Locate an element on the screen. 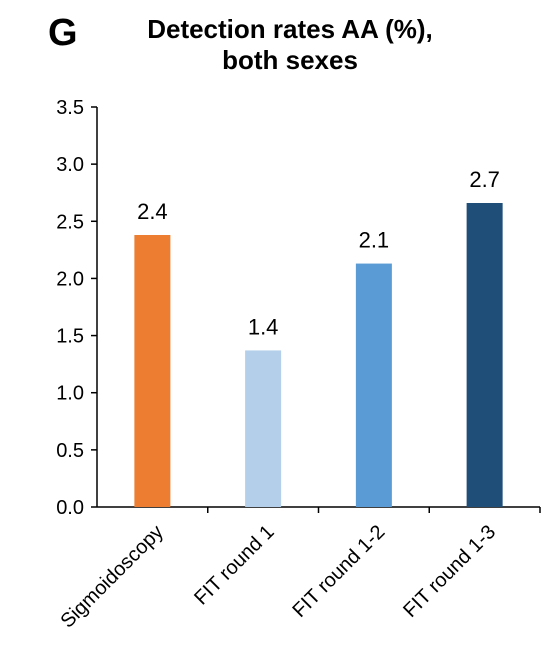  y-tick-label: 3.0 is located at coordinates (70, 165).